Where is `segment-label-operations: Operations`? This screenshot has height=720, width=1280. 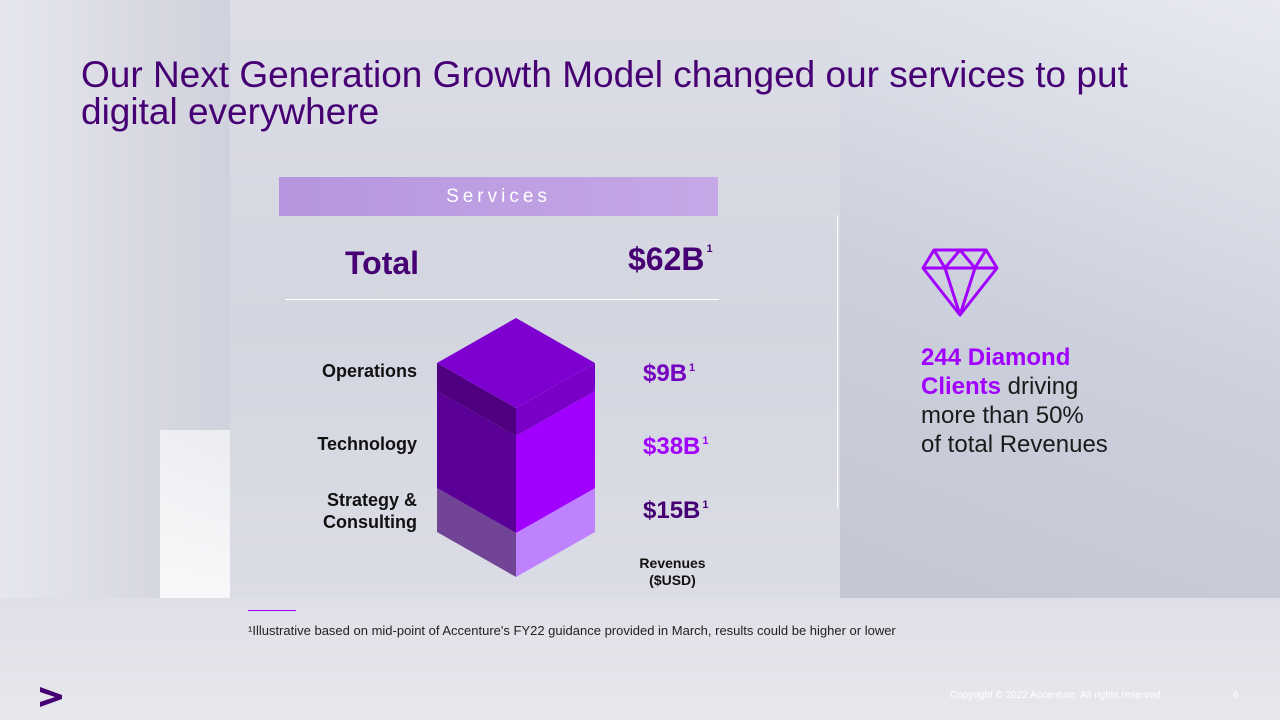 segment-label-operations: Operations is located at coordinates (369, 371).